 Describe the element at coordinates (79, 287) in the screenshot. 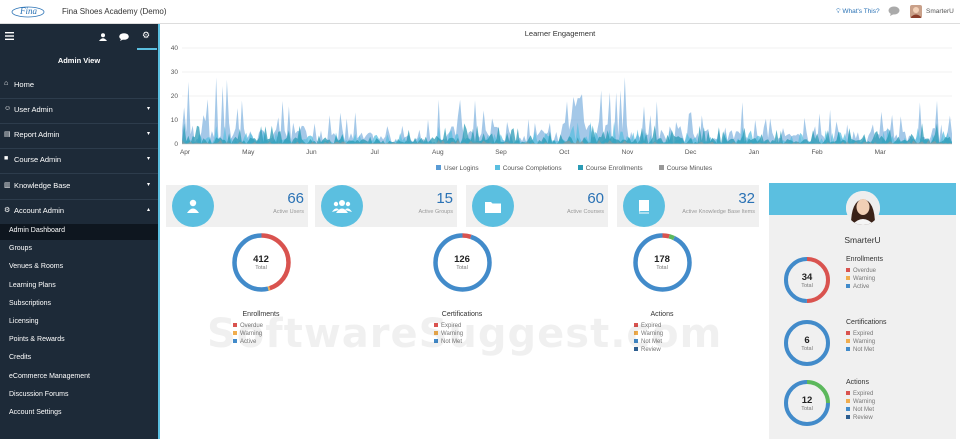

I see `sidebar-subitem: Learning Plans` at that location.